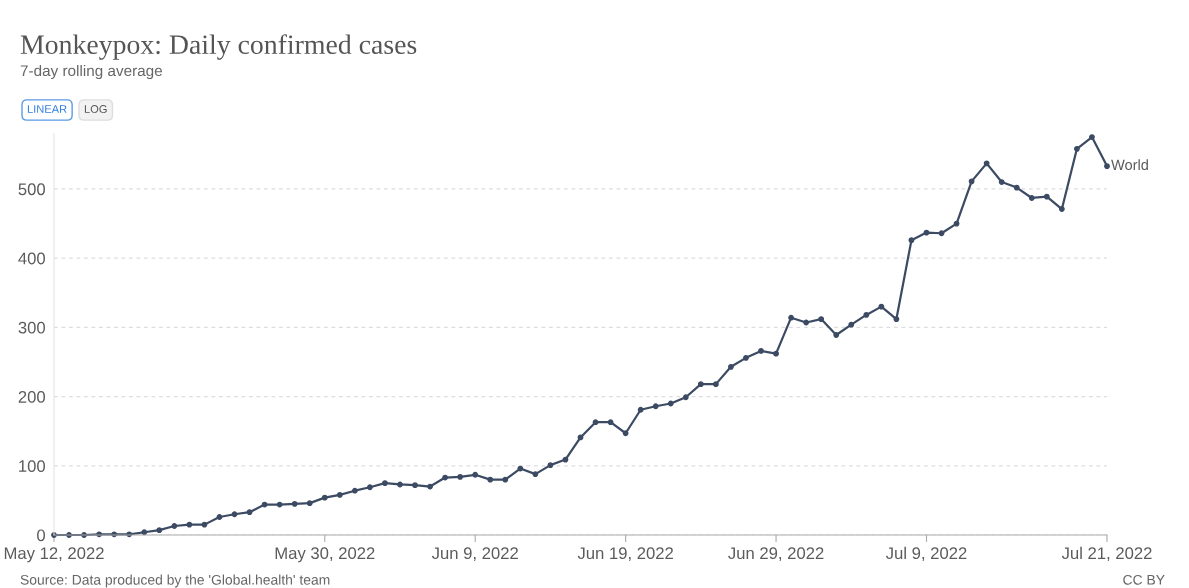  I want to click on y-tick-label: 500, so click(32, 189).